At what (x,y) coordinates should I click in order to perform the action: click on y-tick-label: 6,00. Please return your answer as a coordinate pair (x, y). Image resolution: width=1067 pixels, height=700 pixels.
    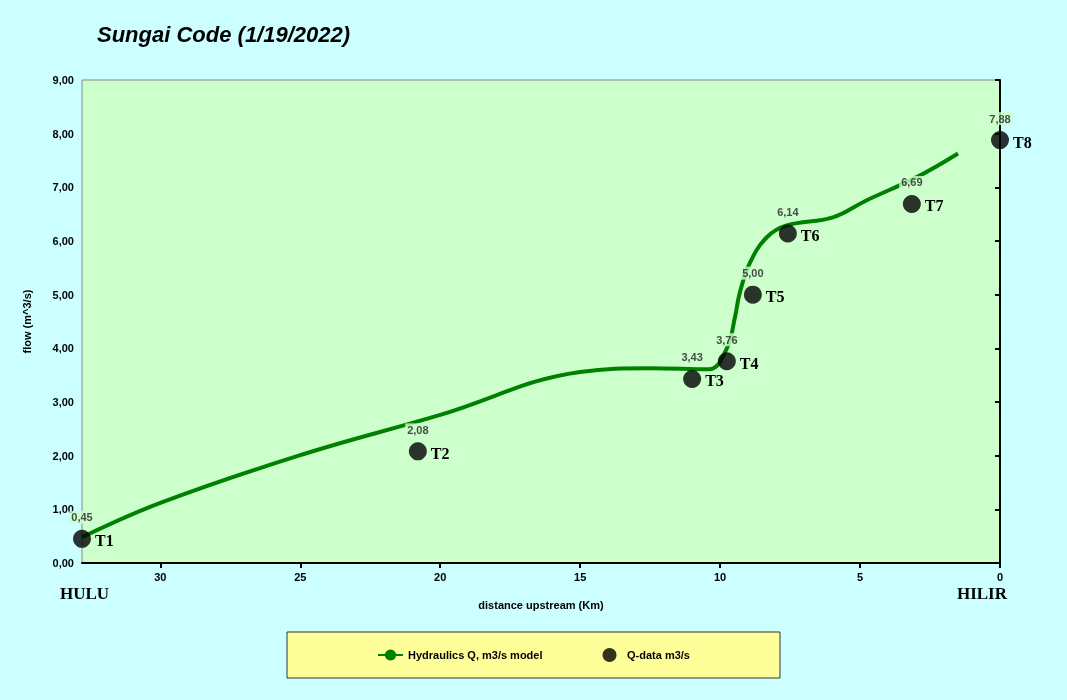
    Looking at the image, I should click on (63, 241).